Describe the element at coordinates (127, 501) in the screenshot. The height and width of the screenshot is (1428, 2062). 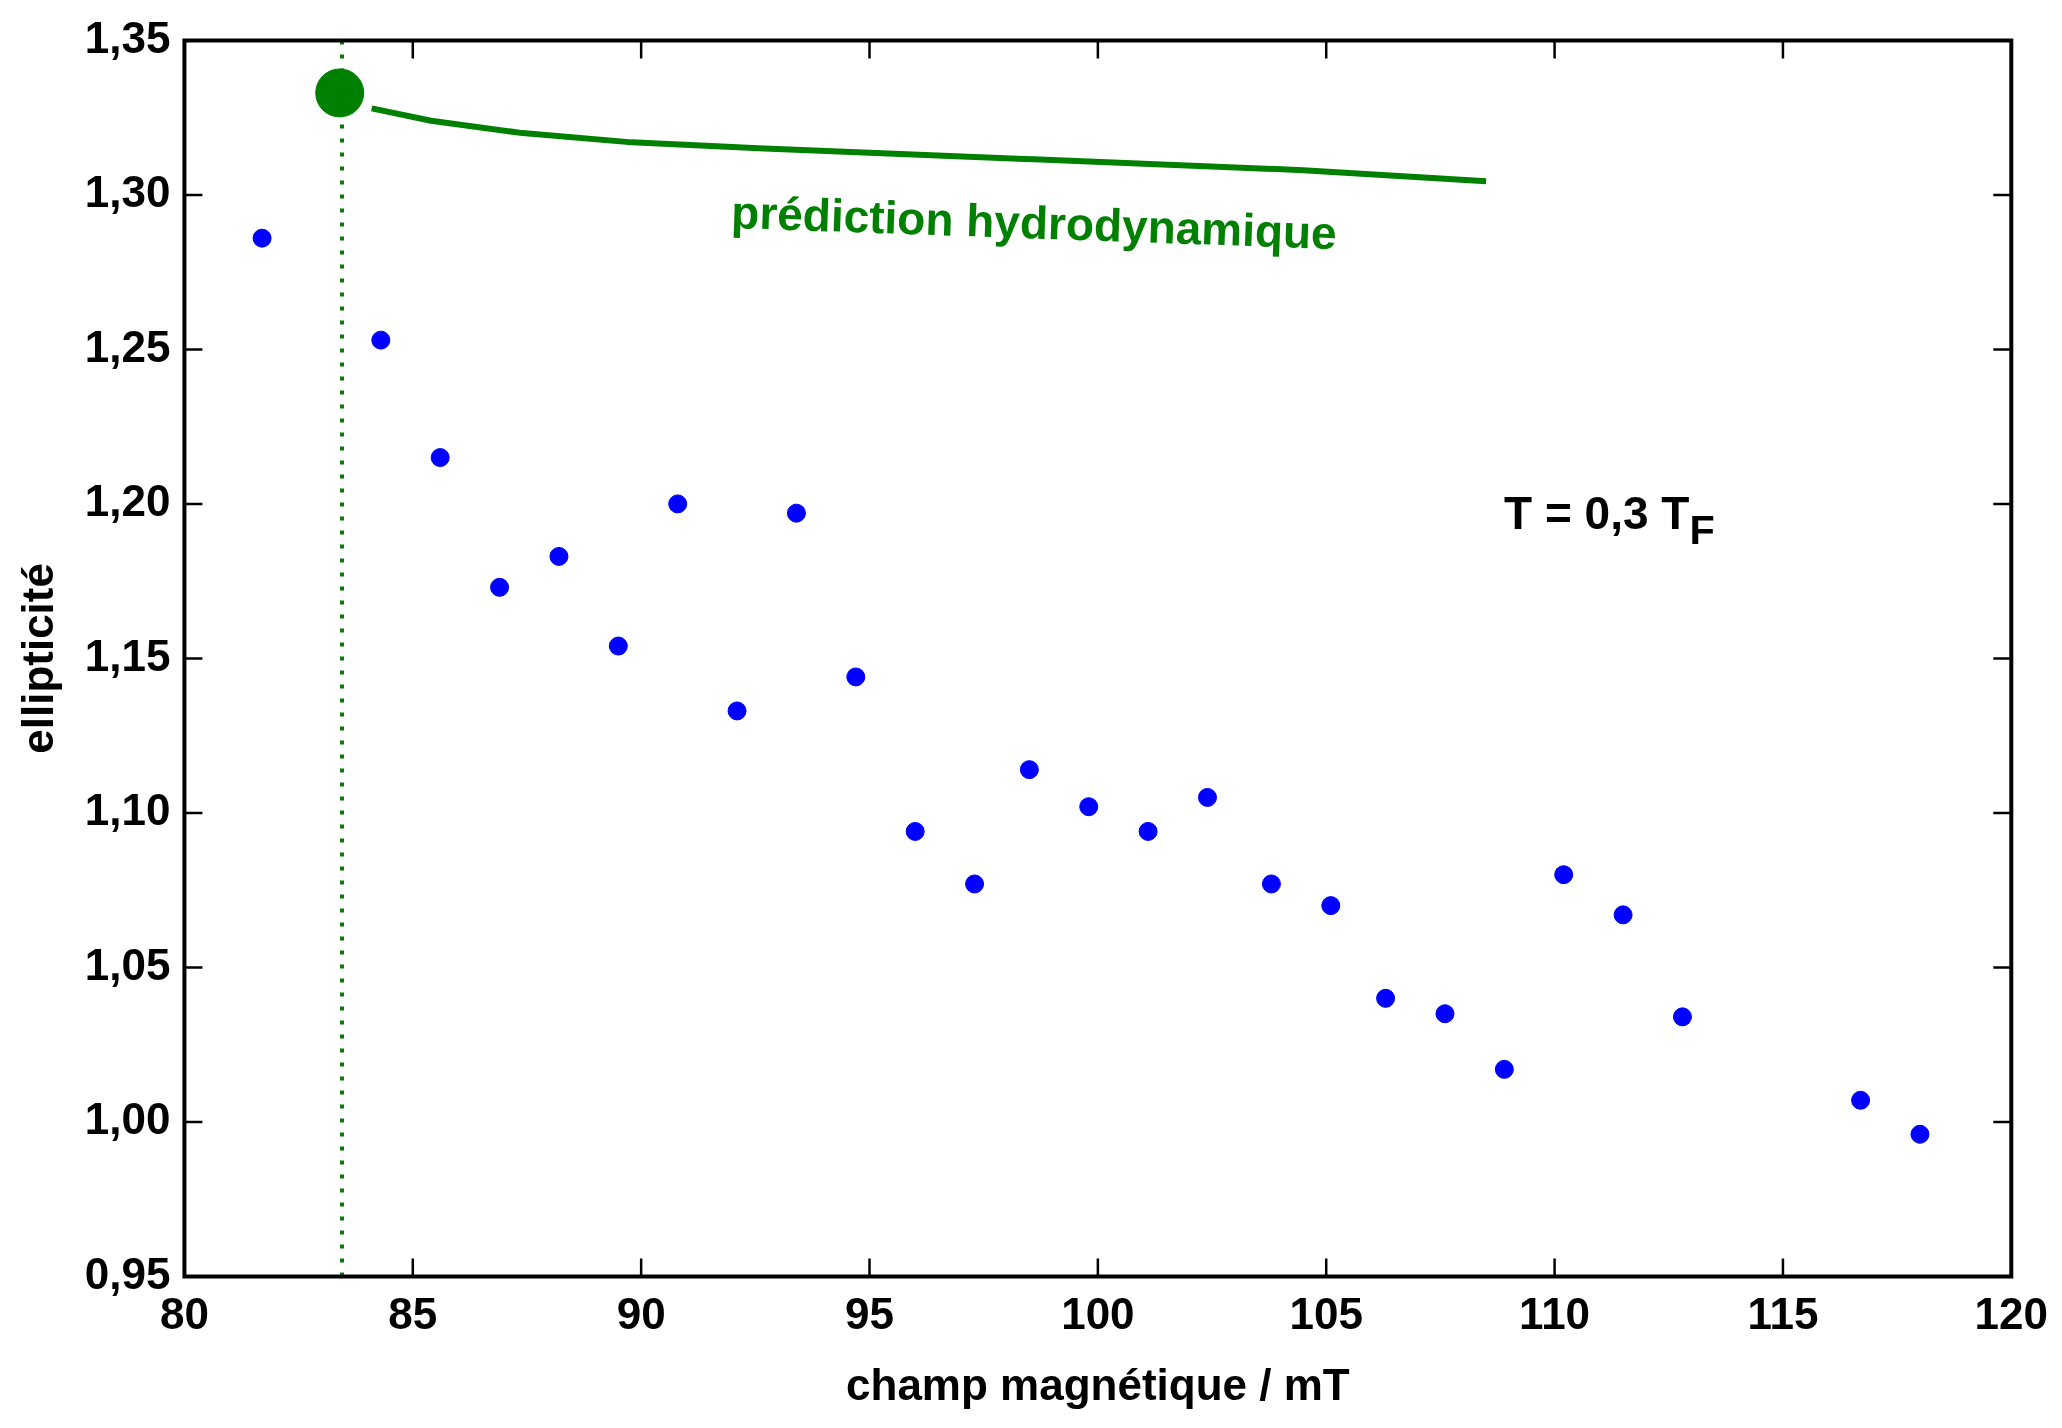
I see `y-tick-label: 1,20` at that location.